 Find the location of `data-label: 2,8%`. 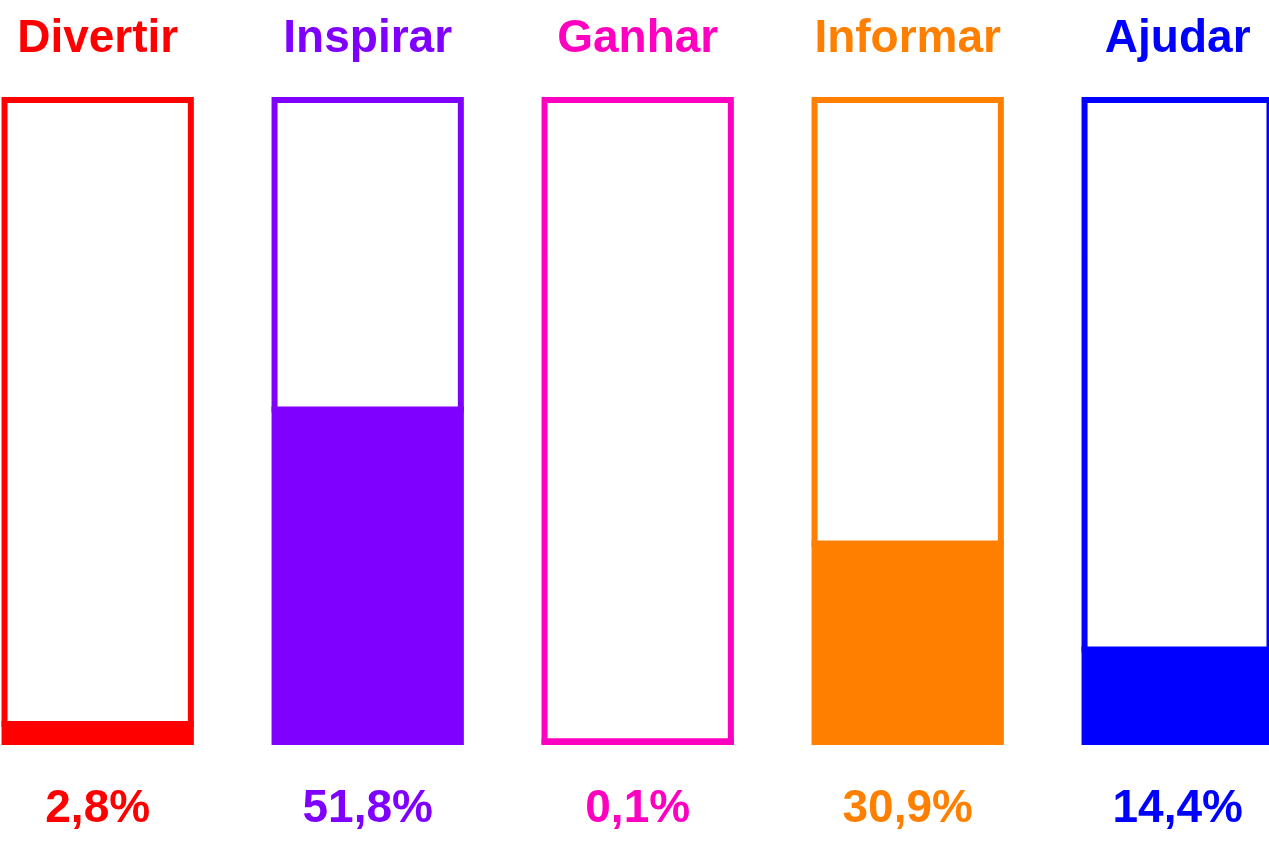

data-label: 2,8% is located at coordinates (98, 806).